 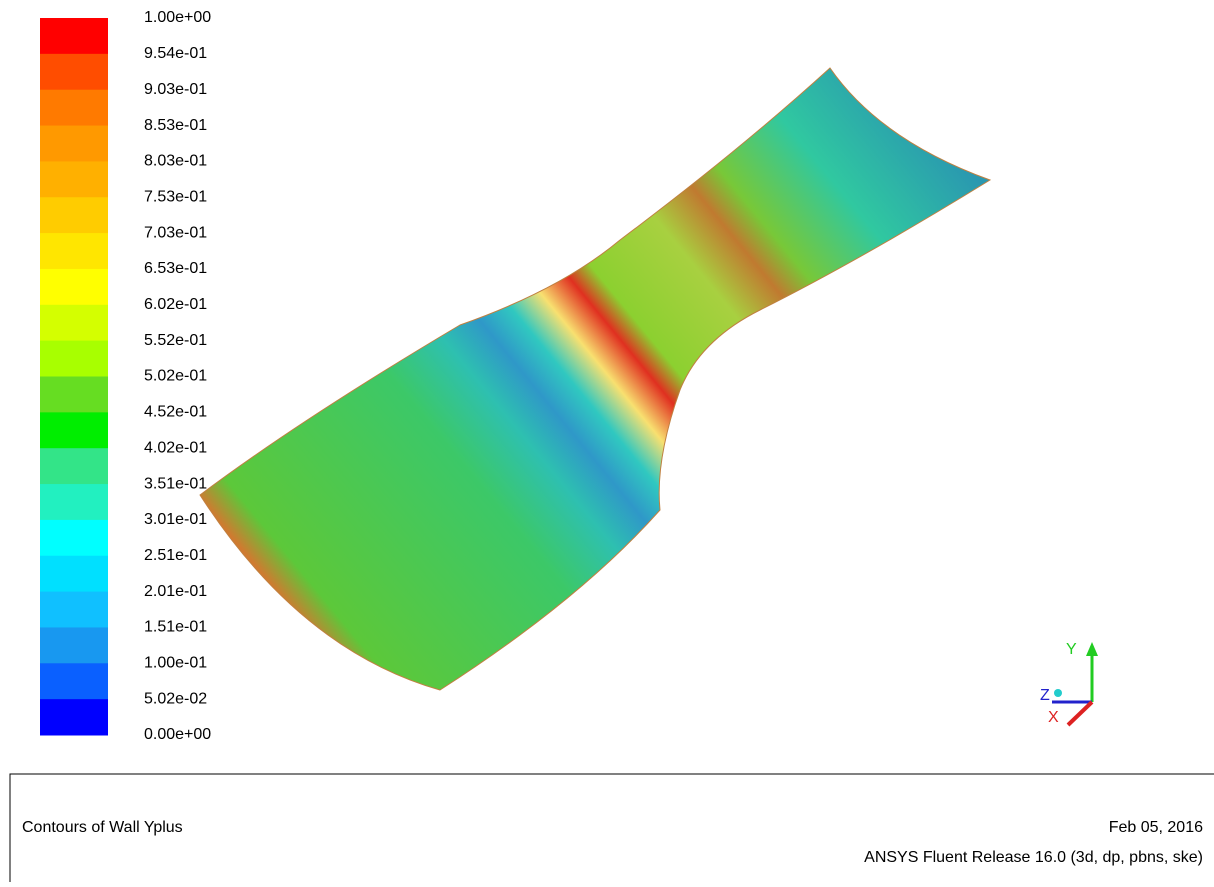 What do you see at coordinates (175, 555) in the screenshot?
I see `colorbar-label: 2.51e-01` at bounding box center [175, 555].